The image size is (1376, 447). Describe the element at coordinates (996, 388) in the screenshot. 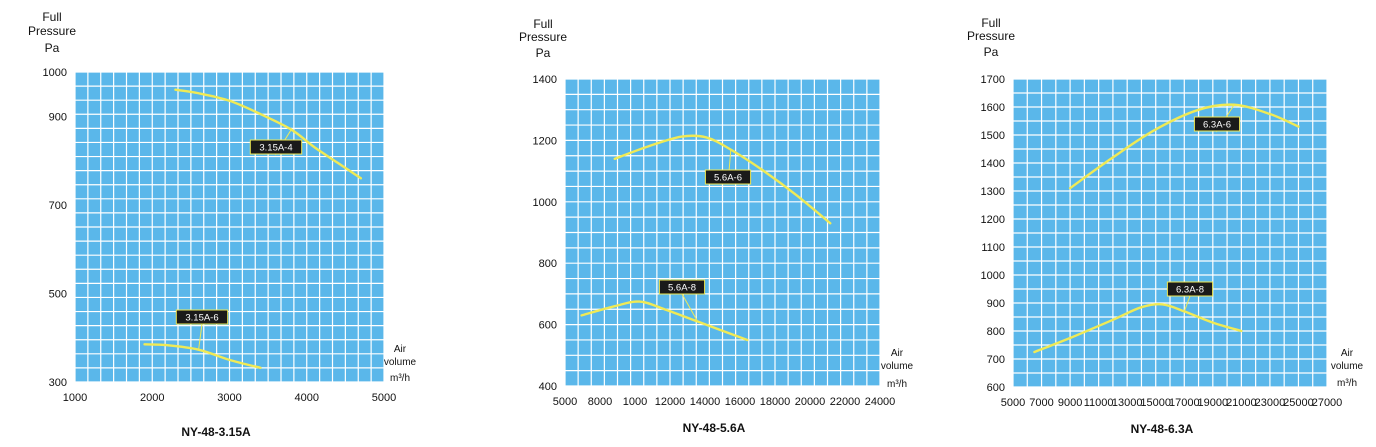

I see `y-tick-label-2: 600` at that location.